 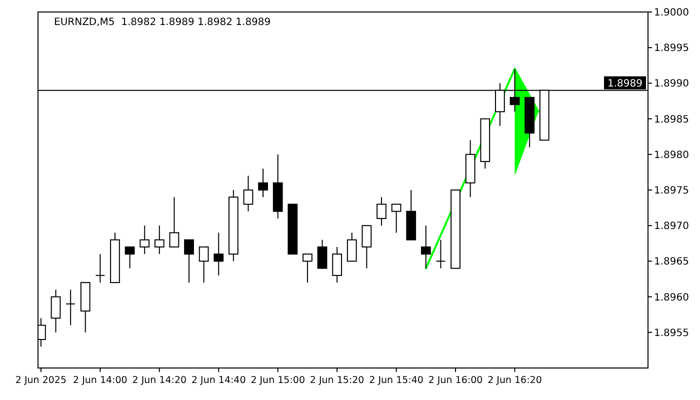 What do you see at coordinates (671, 13) in the screenshot?
I see `y-tick-label: 1.9000` at bounding box center [671, 13].